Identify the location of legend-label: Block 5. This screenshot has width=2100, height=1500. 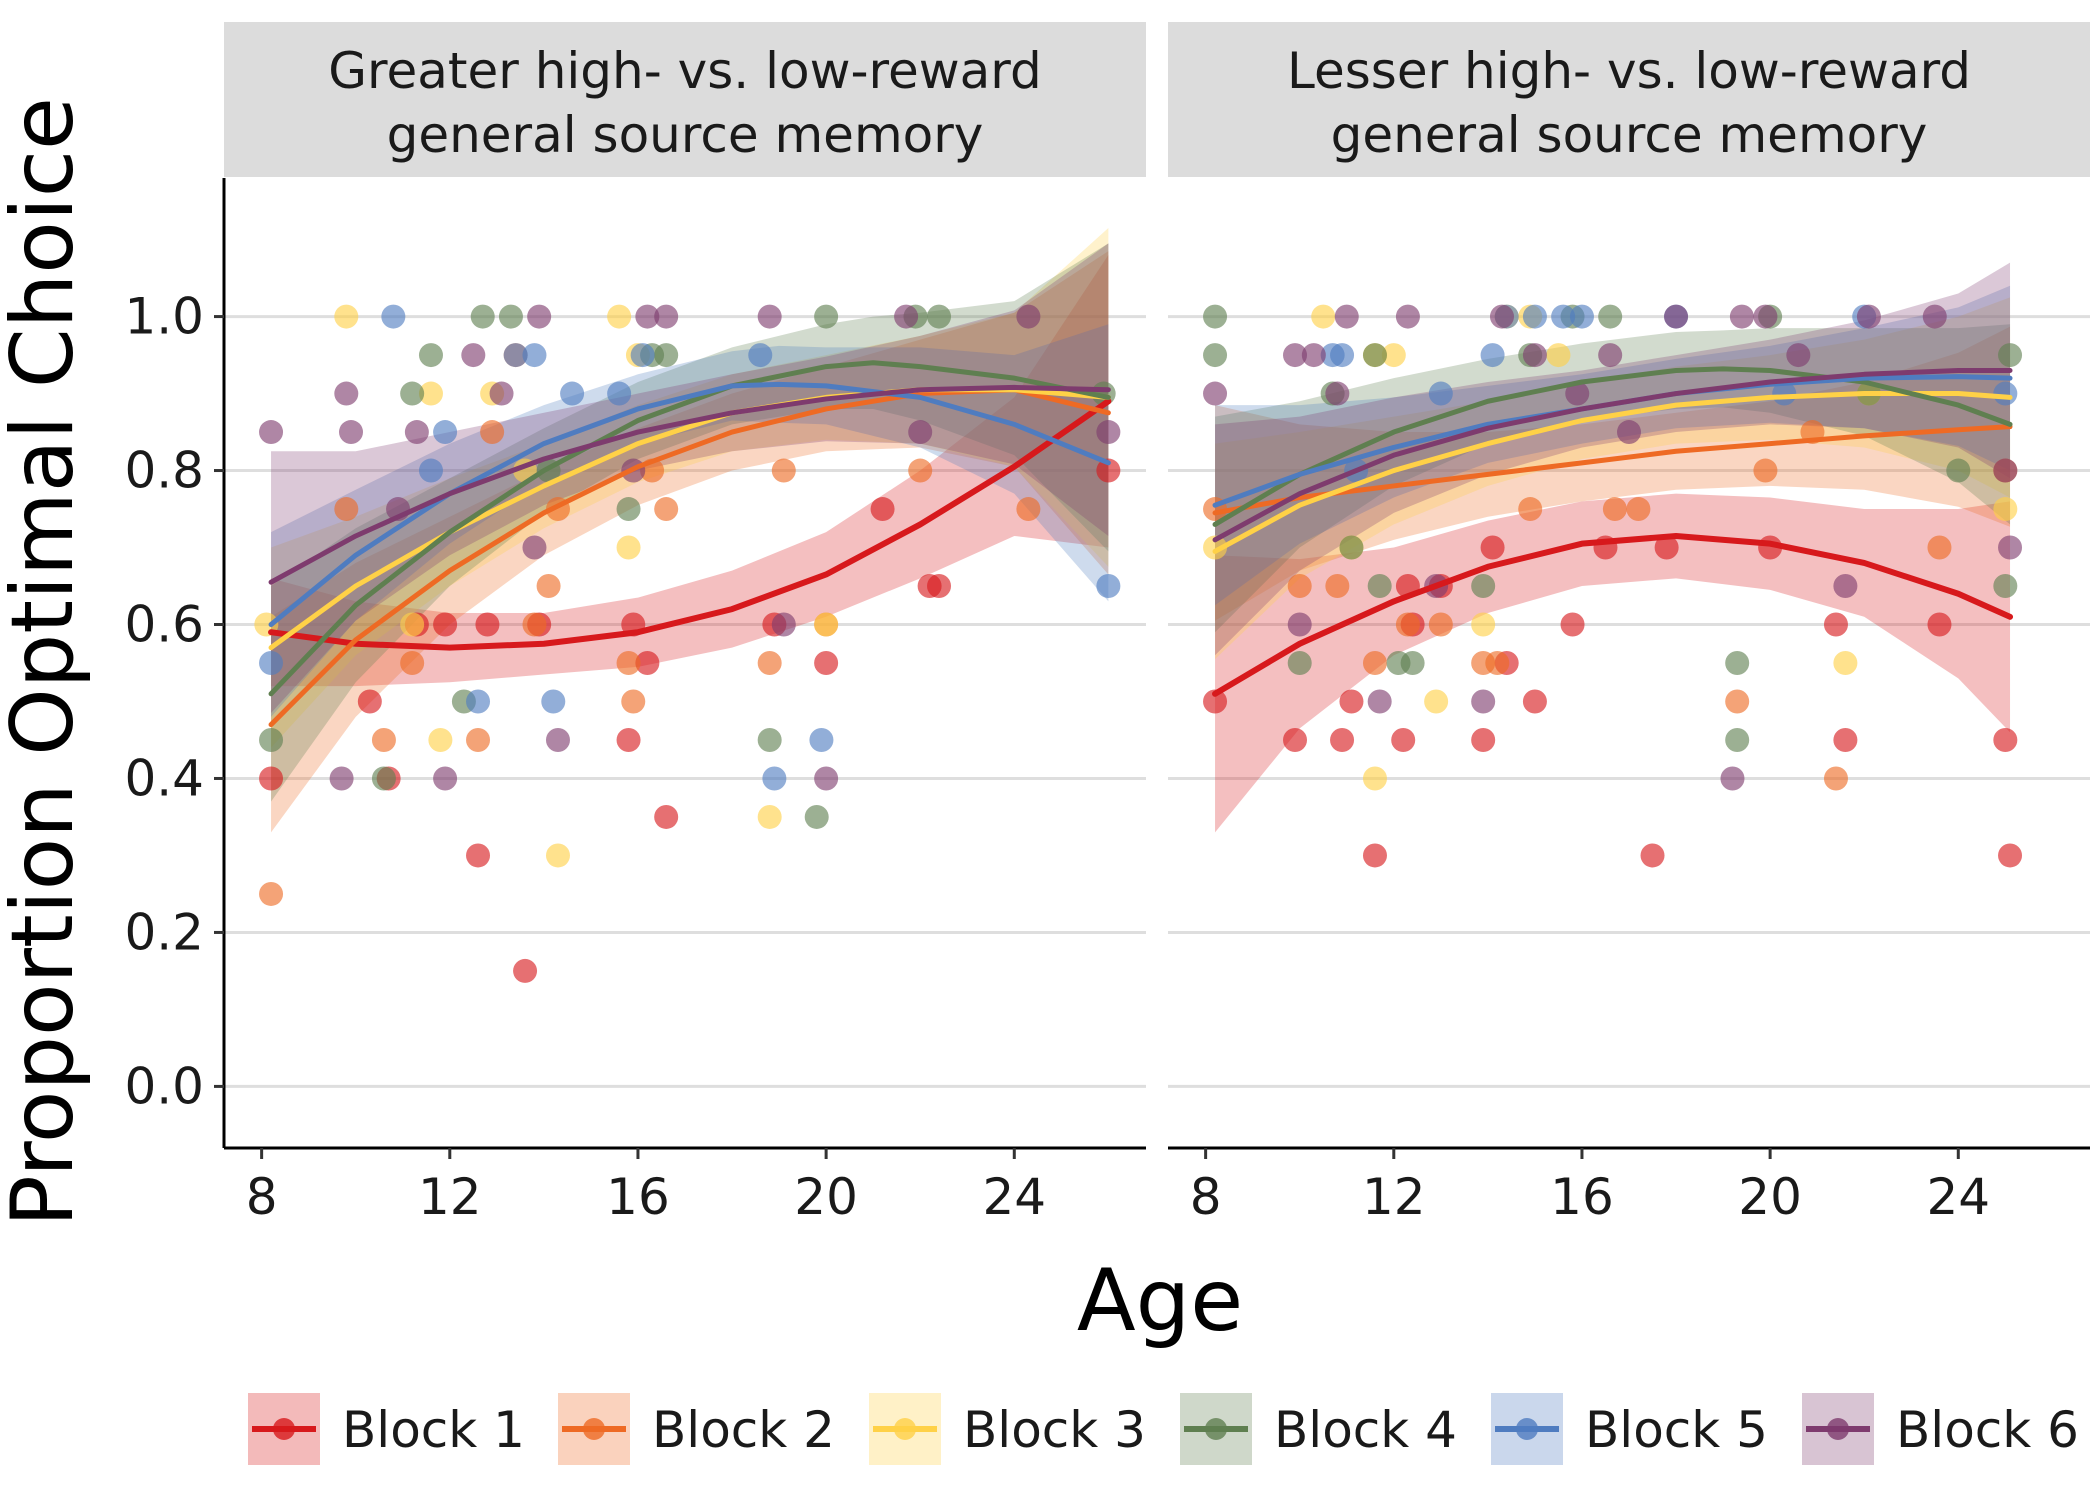
(1676, 1430).